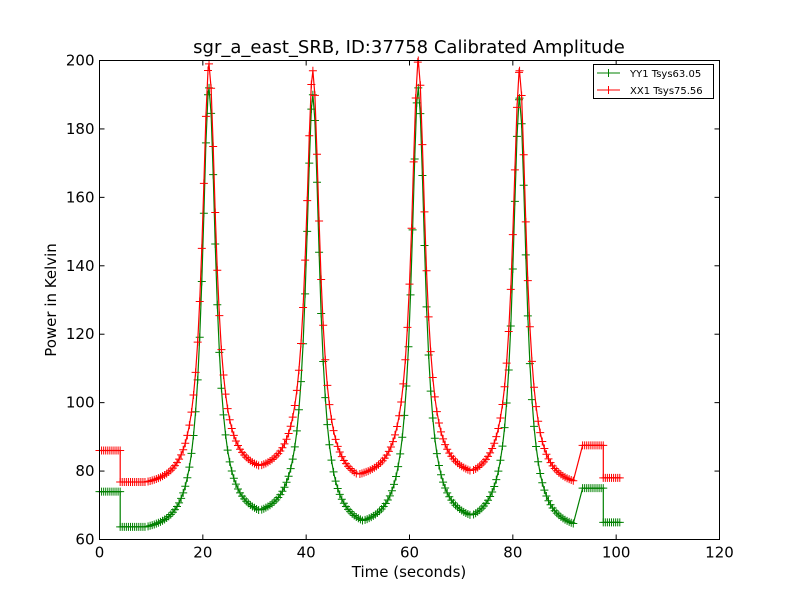  Describe the element at coordinates (80, 334) in the screenshot. I see `y-tick-label: 120` at that location.